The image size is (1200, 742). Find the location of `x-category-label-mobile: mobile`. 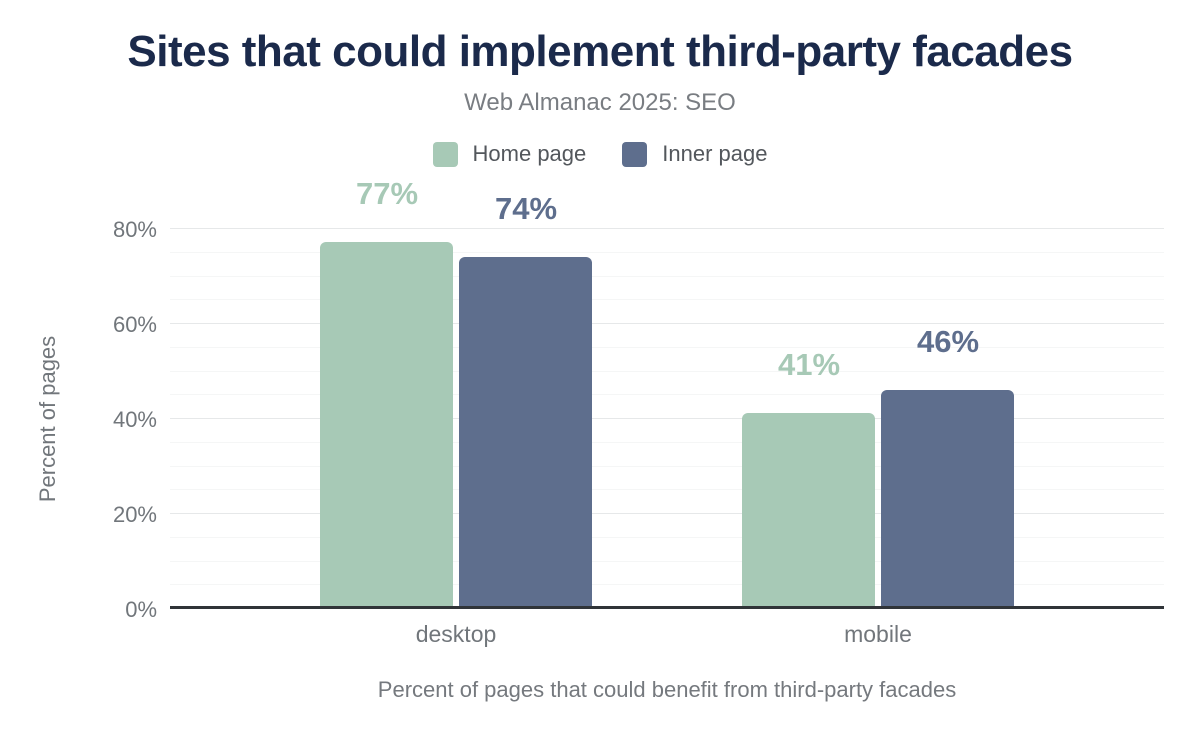

x-category-label-mobile: mobile is located at coordinates (878, 634).